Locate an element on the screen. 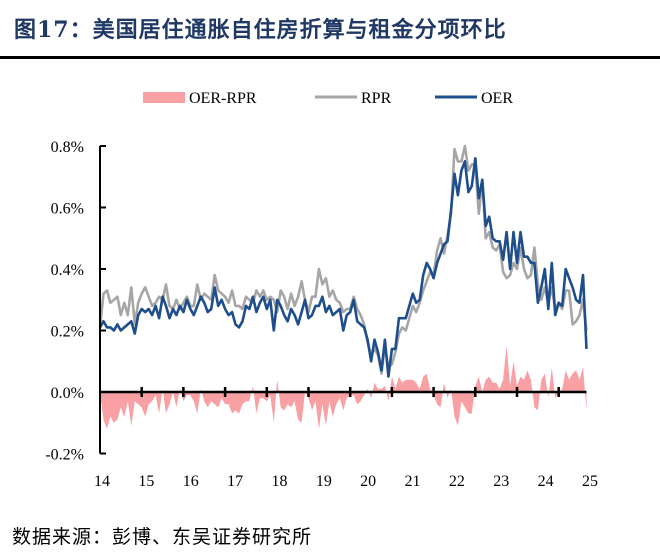 This screenshot has width=660, height=558. x-tick-label: 16 is located at coordinates (191, 481).